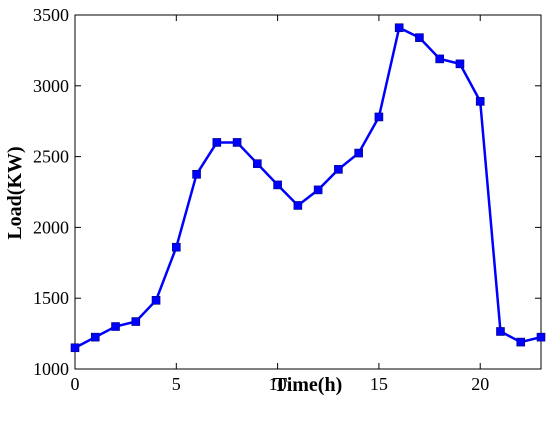 Image resolution: width=550 pixels, height=427 pixels. I want to click on x-tick-label: 15, so click(379, 384).